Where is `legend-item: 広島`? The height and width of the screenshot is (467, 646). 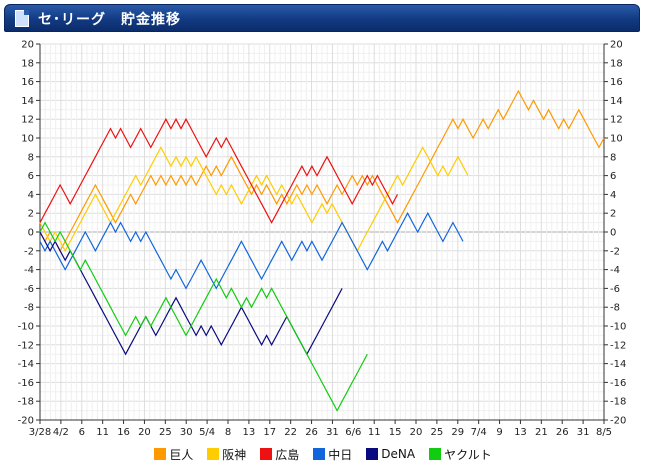
legend-item: 広島 is located at coordinates (279, 454).